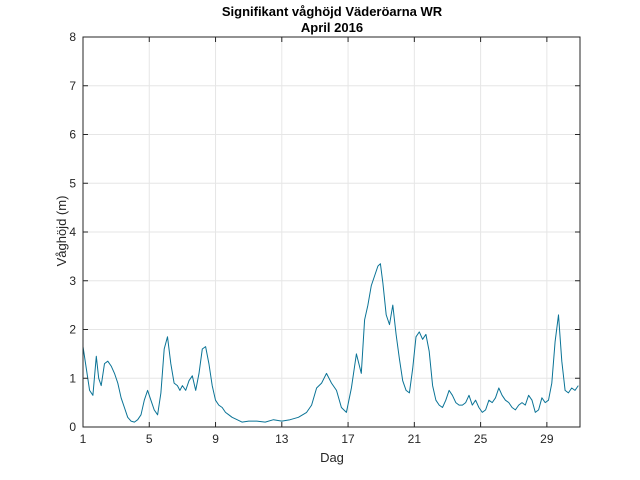 The height and width of the screenshot is (480, 640). I want to click on x-tick-label: 25, so click(481, 439).